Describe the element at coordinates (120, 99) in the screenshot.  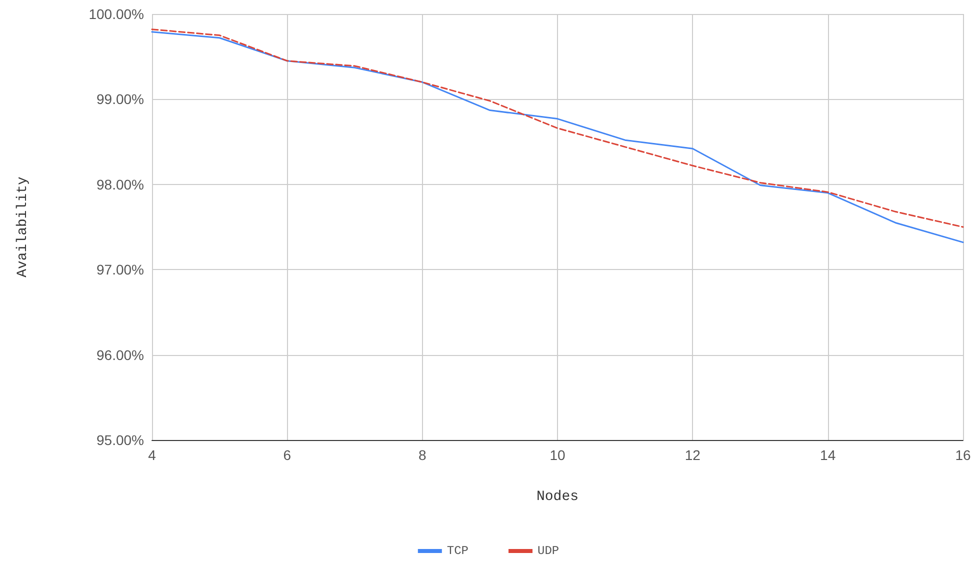
I see `y-tick-label: 99.00%` at that location.